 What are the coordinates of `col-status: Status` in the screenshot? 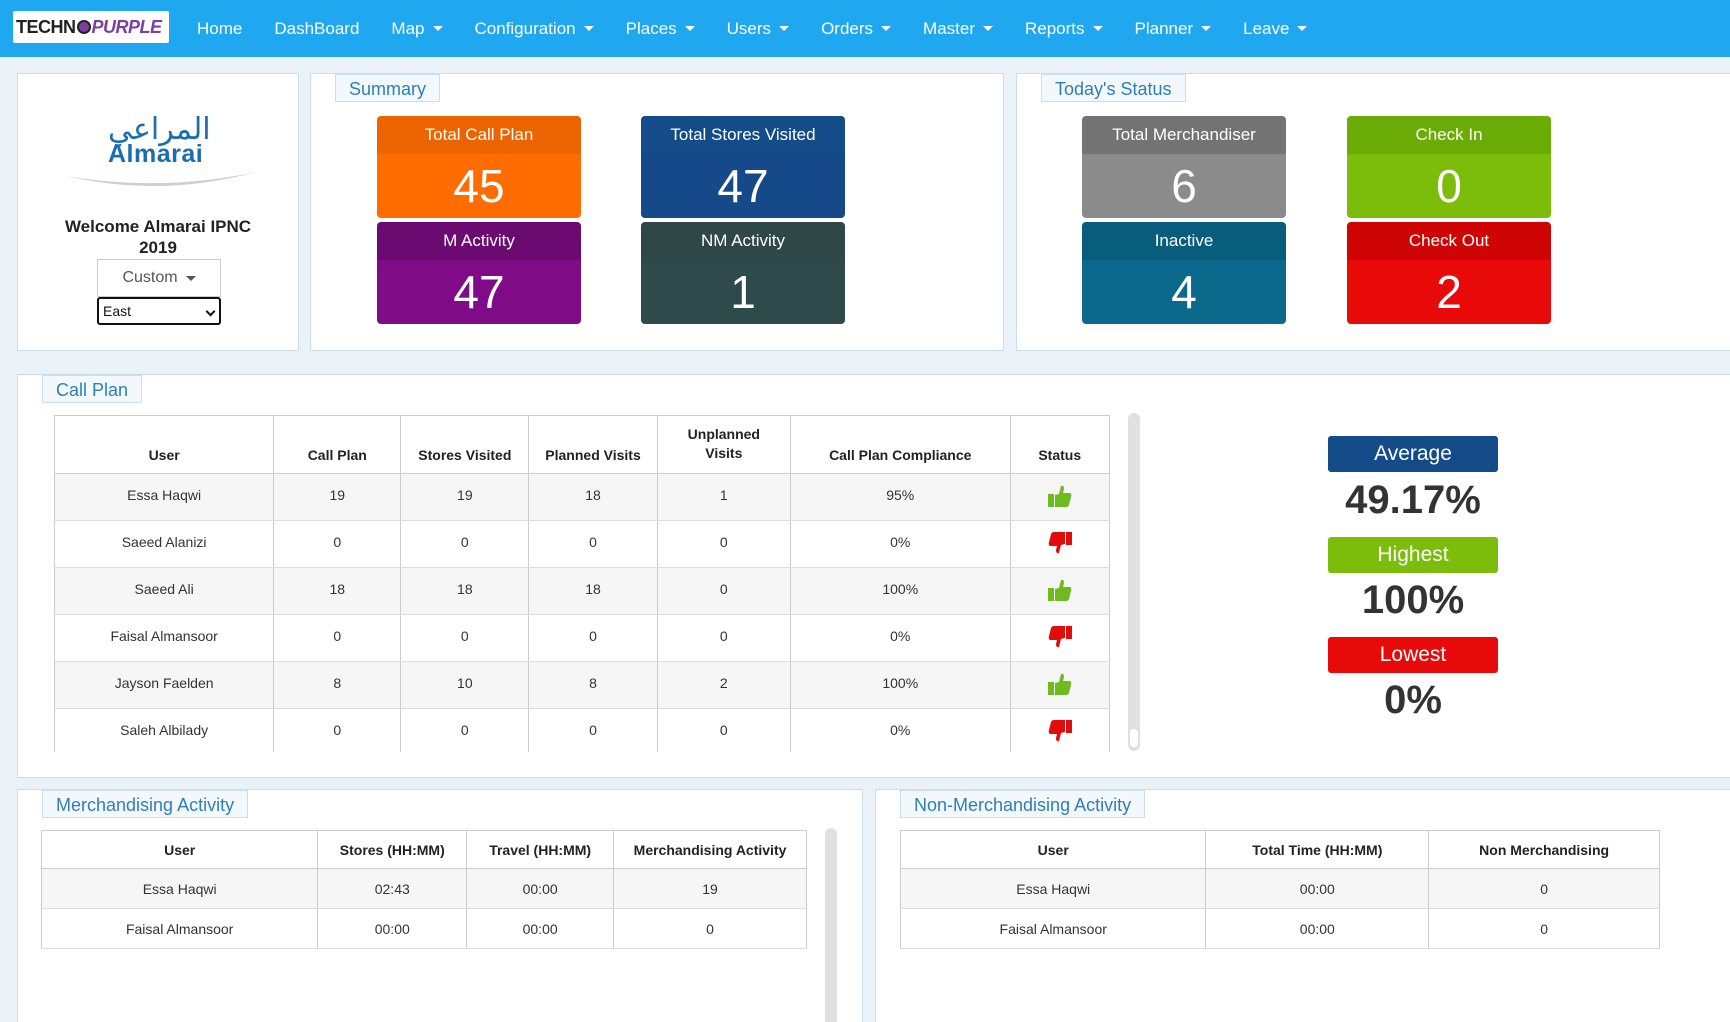 It's located at (1059, 444).